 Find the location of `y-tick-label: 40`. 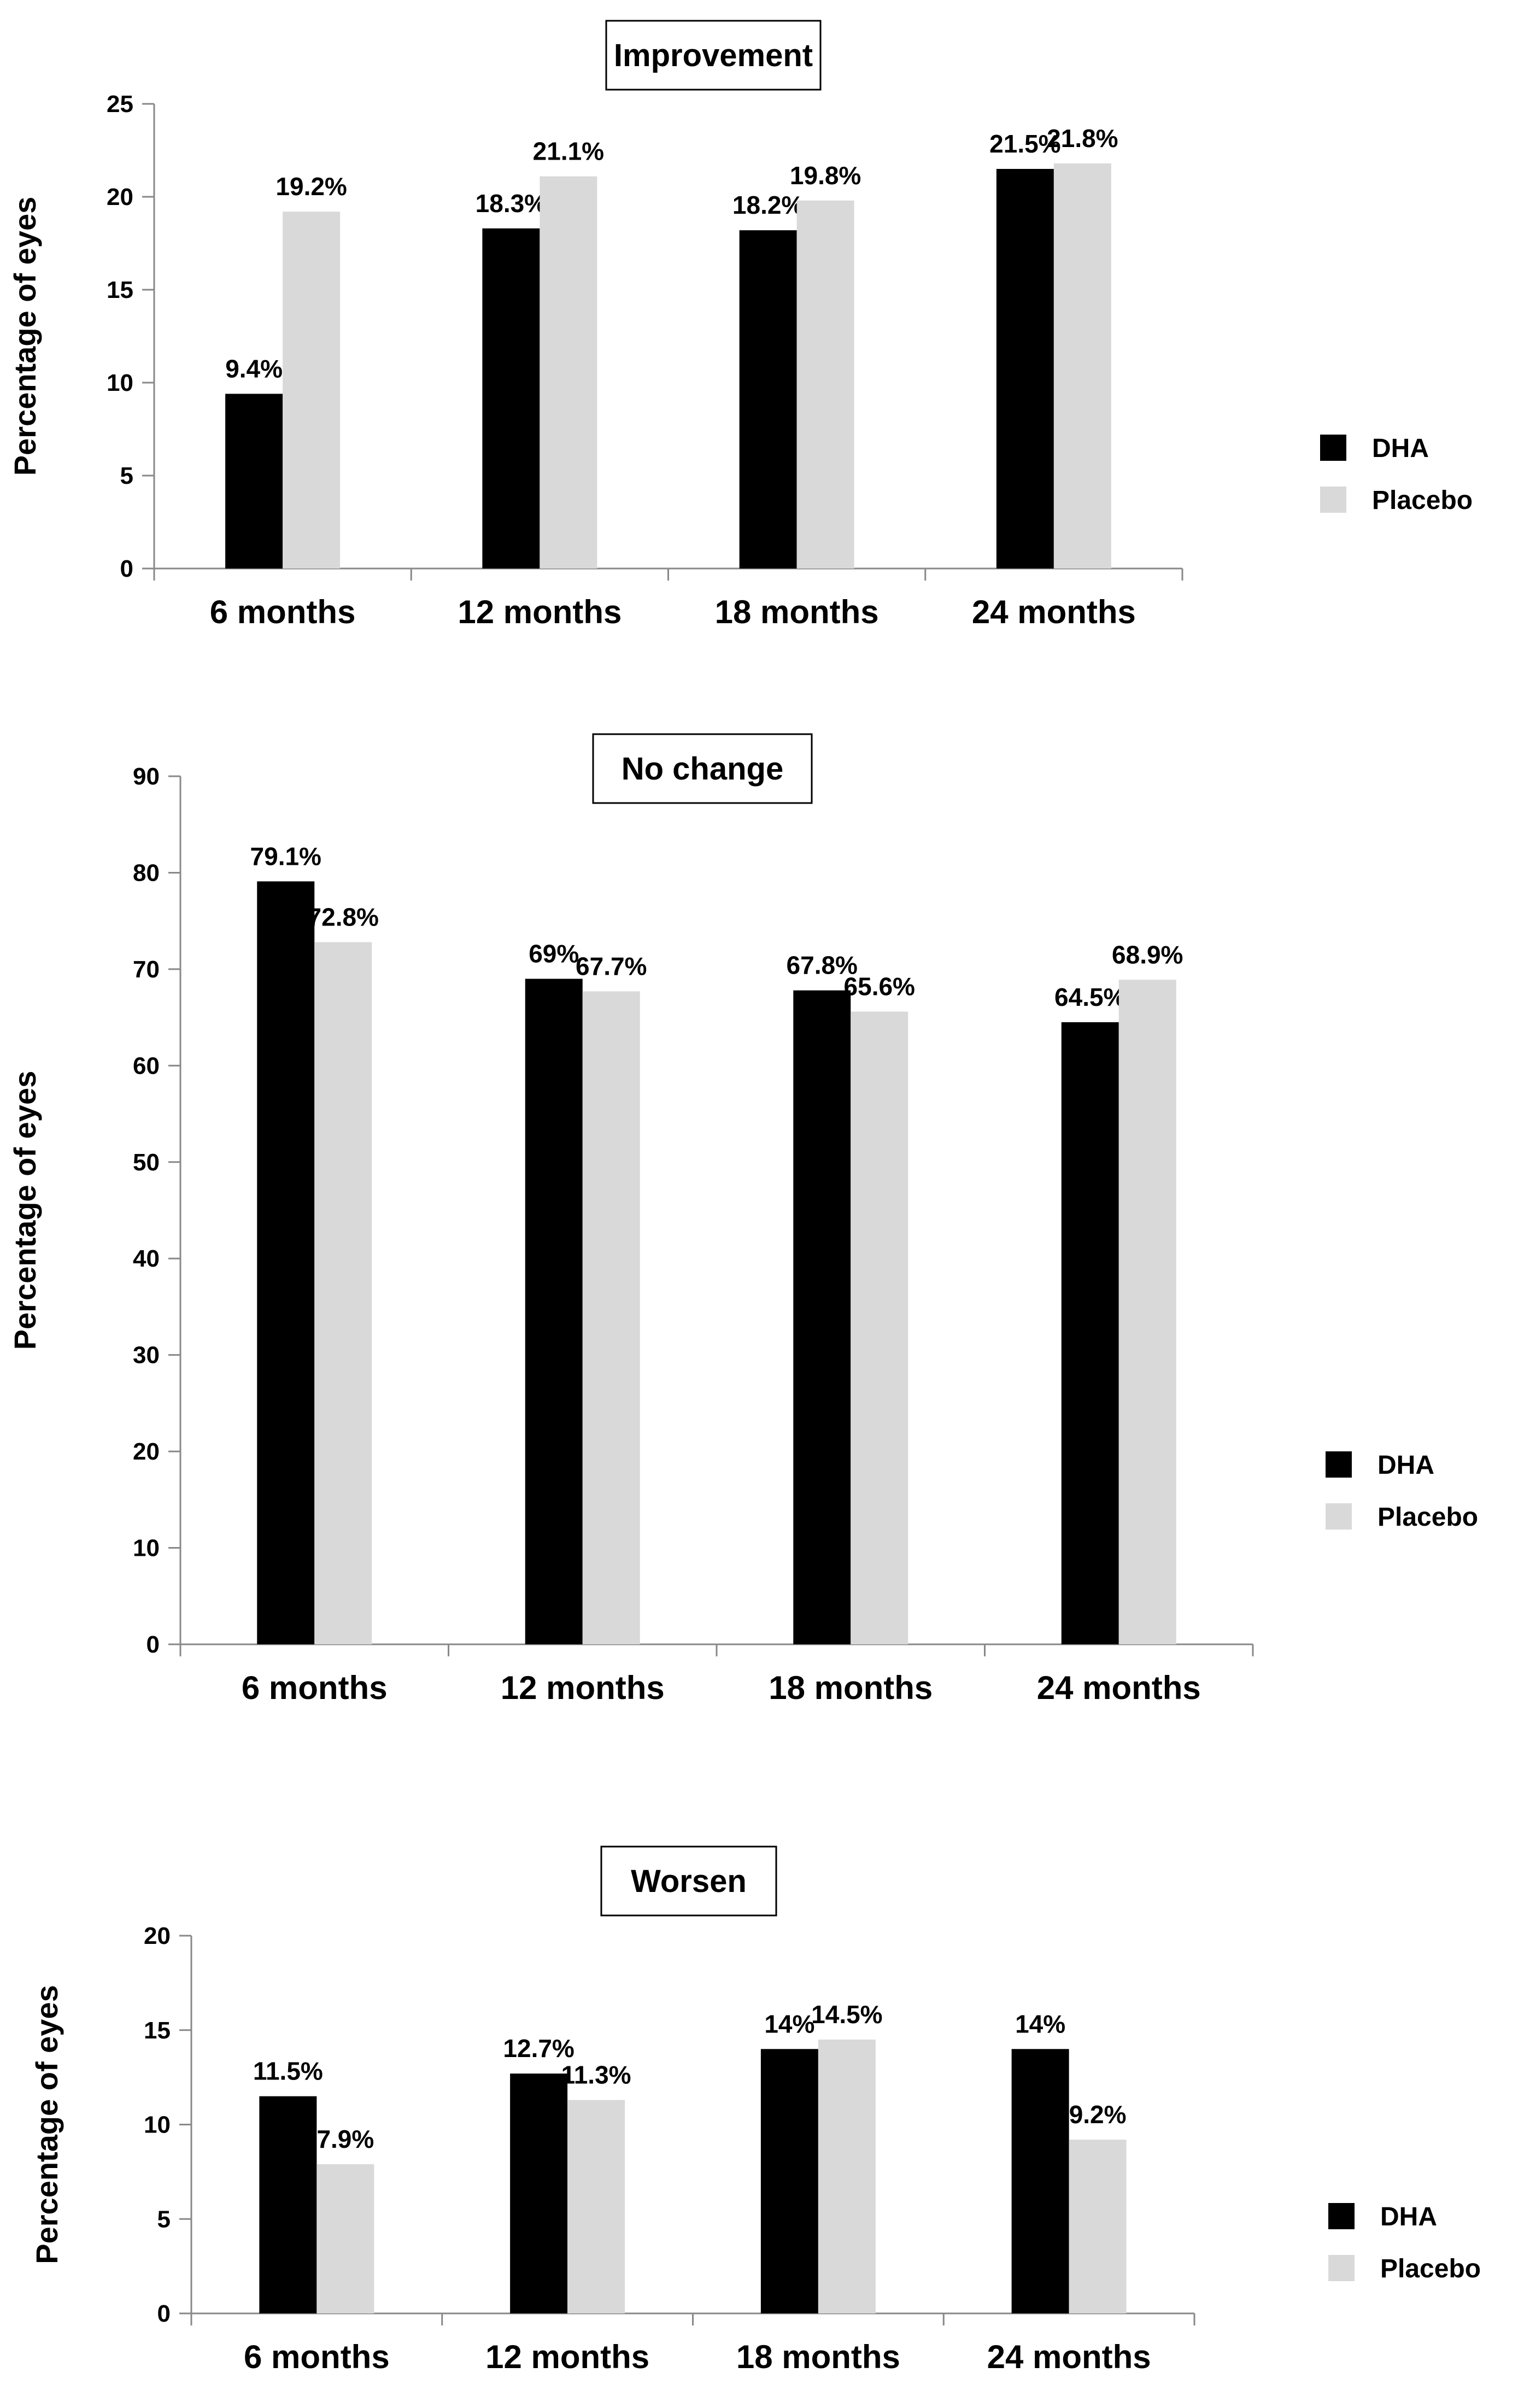

y-tick-label: 40 is located at coordinates (146, 1258).